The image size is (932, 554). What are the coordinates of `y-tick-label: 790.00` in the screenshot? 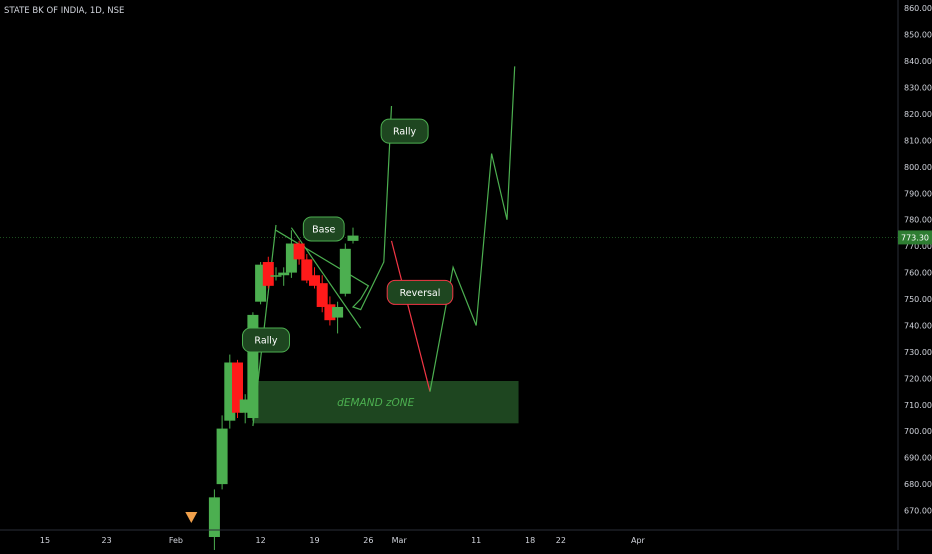 It's located at (918, 193).